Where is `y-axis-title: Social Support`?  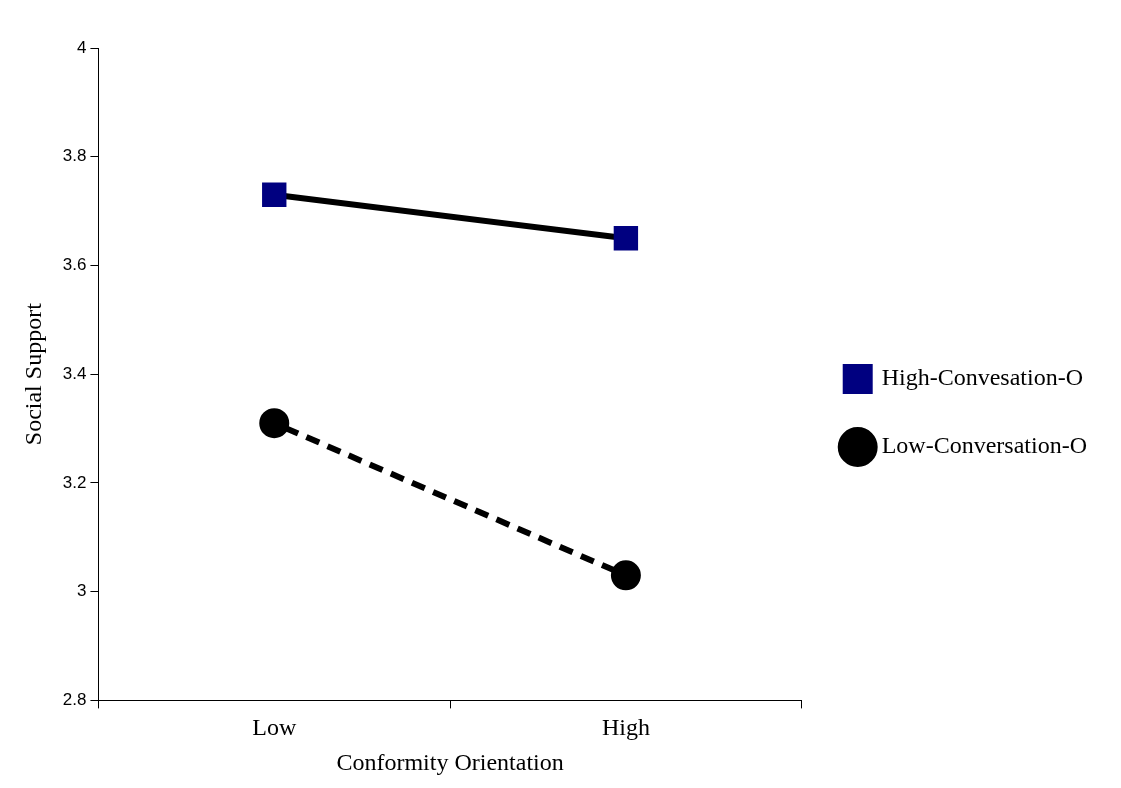 y-axis-title: Social Support is located at coordinates (32, 374).